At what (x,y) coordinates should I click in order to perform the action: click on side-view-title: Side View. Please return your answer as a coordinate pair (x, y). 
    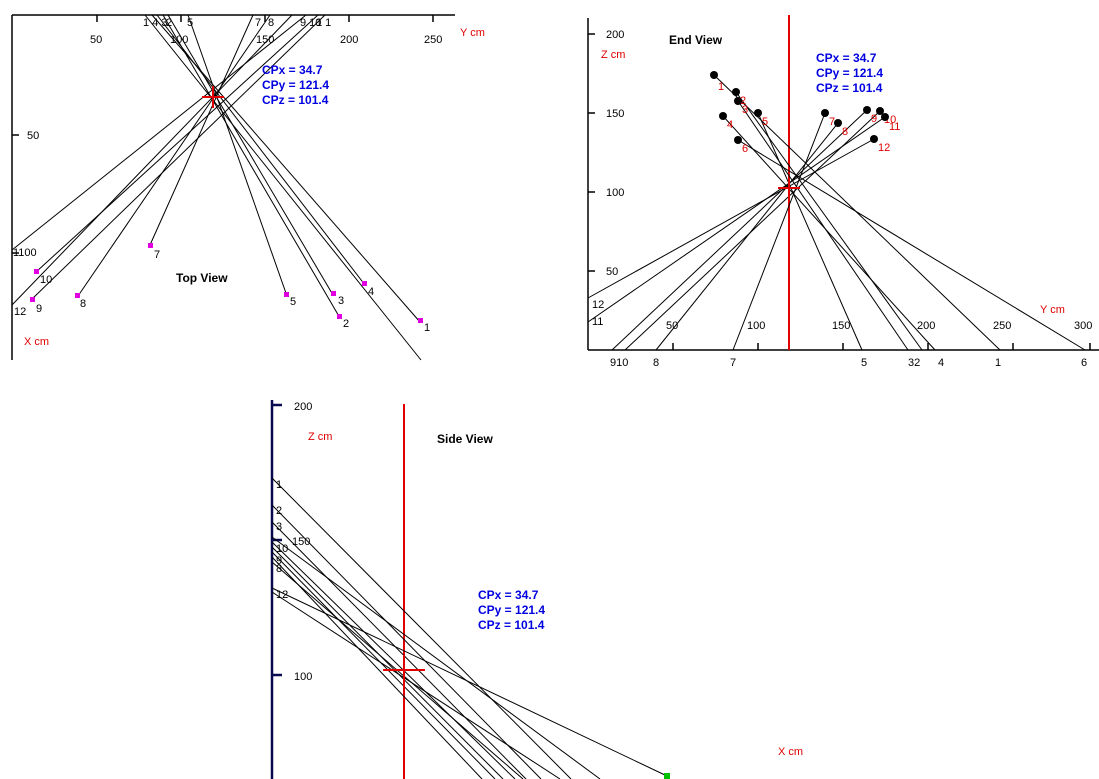
    Looking at the image, I should click on (465, 439).